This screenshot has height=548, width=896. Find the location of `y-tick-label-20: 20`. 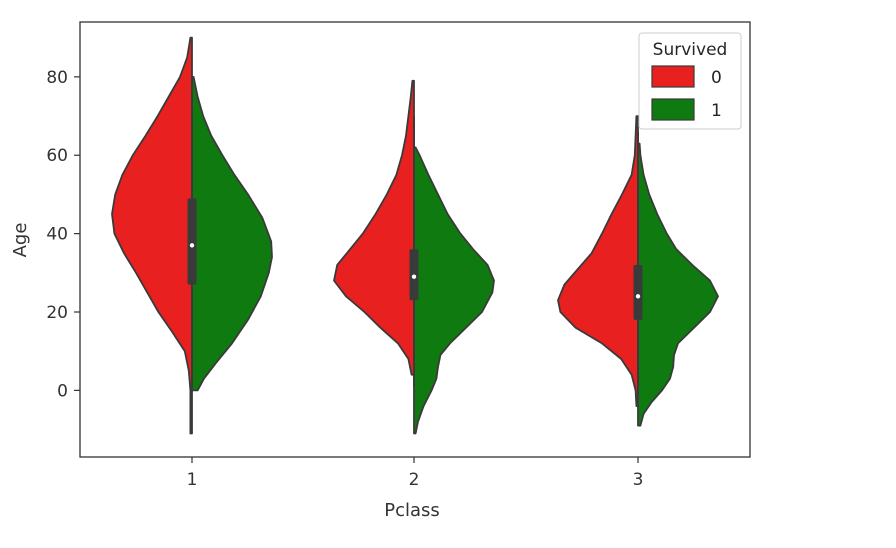

y-tick-label-20: 20 is located at coordinates (57, 313).